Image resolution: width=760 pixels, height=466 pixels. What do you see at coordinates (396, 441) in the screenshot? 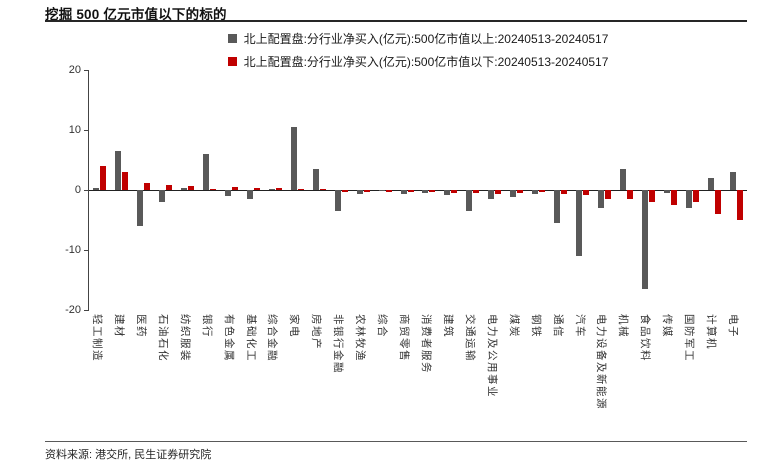
I see `footer-divider` at bounding box center [396, 441].